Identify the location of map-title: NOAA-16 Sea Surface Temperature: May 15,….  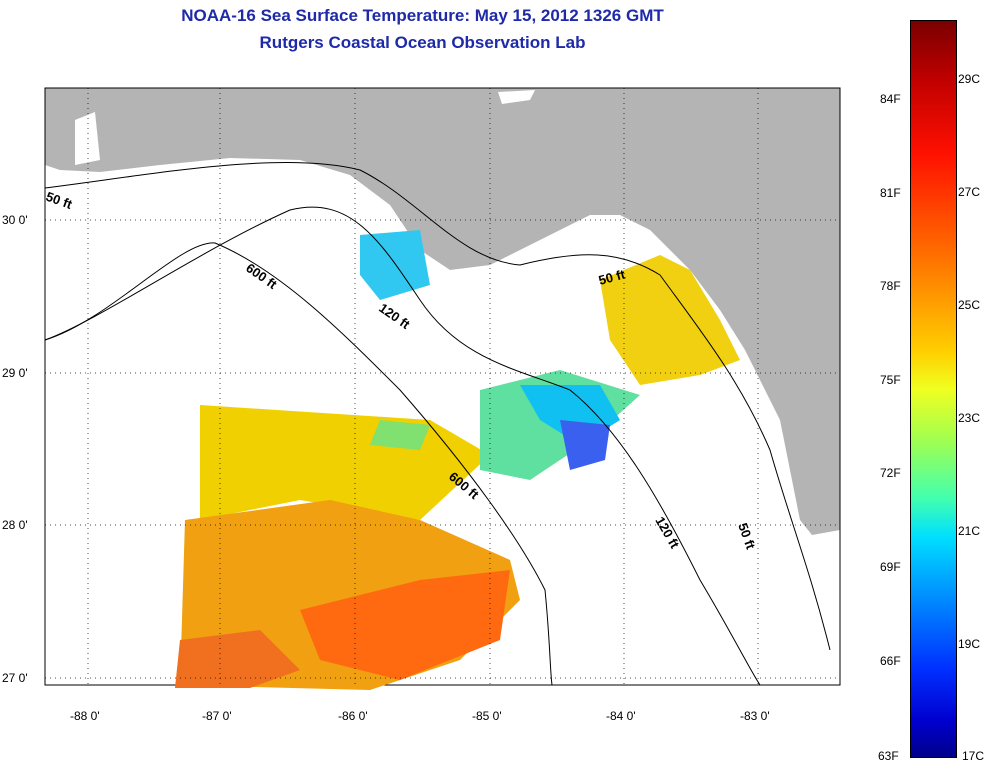
(422, 15).